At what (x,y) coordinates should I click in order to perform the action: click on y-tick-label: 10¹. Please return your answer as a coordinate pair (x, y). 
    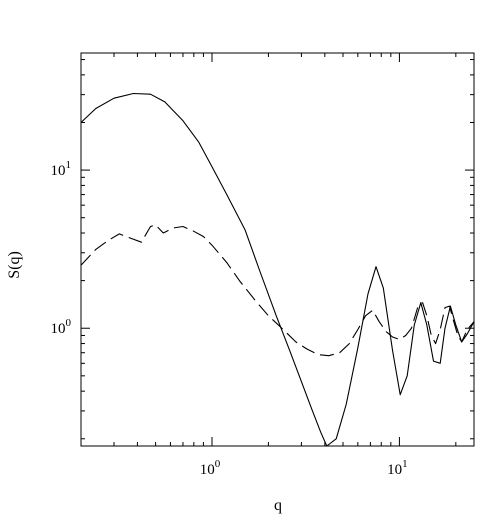
    Looking at the image, I should click on (61, 169).